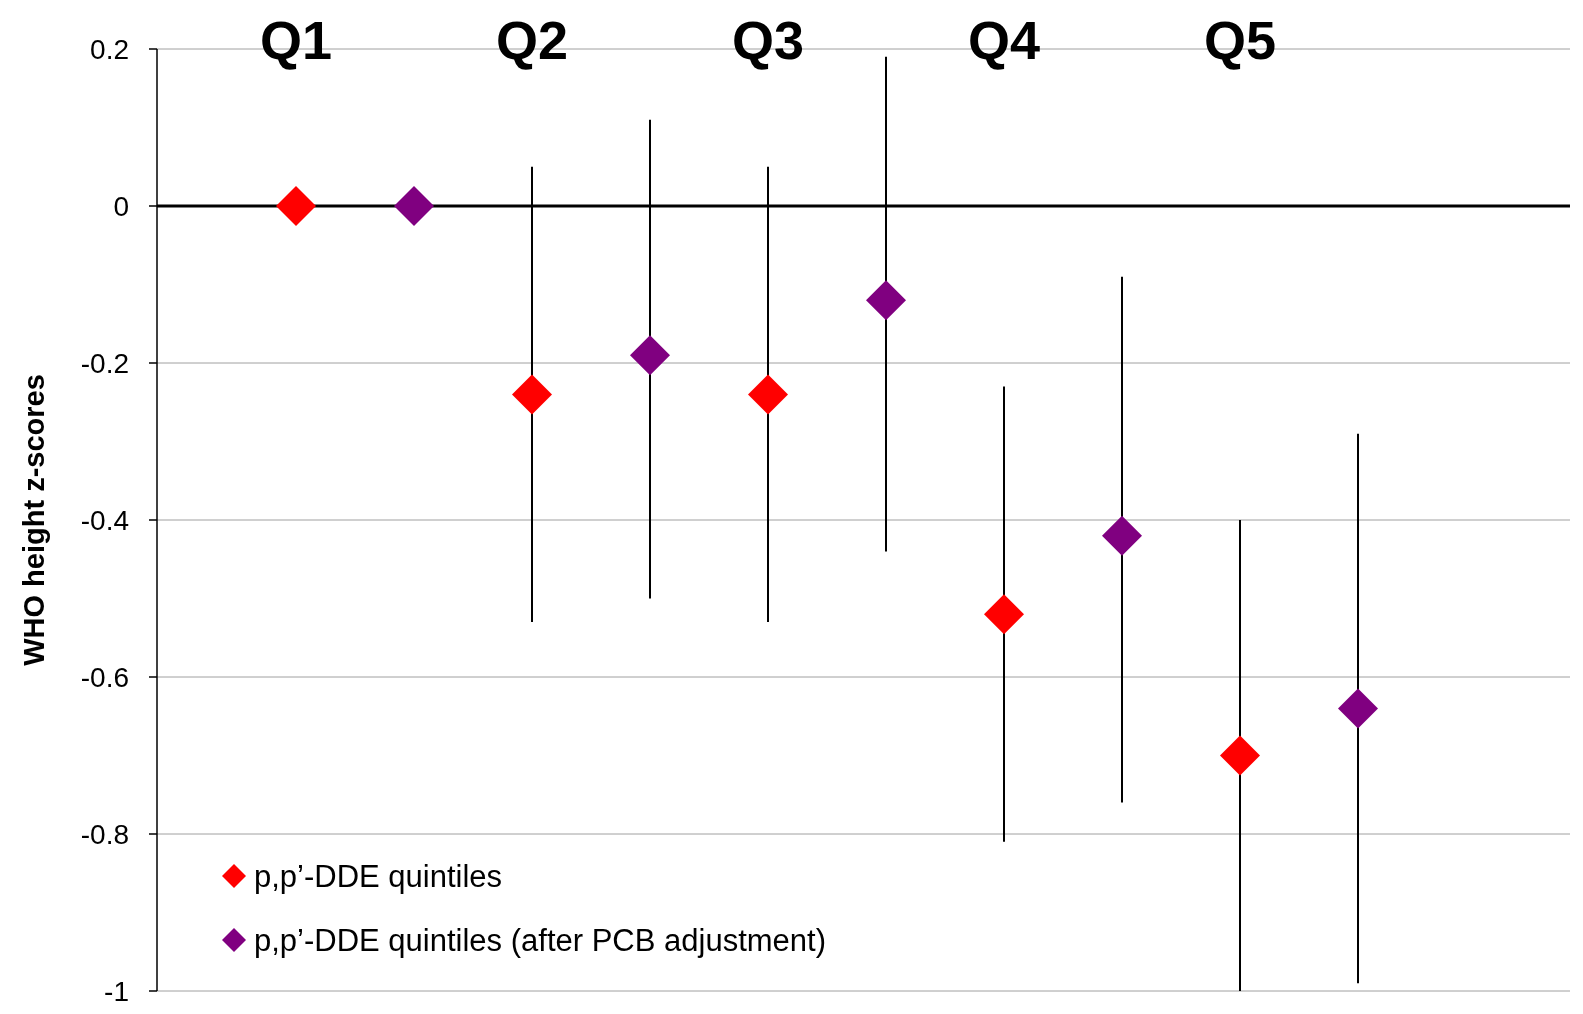 The height and width of the screenshot is (1014, 1583). I want to click on x-tick-label: Q3, so click(768, 40).